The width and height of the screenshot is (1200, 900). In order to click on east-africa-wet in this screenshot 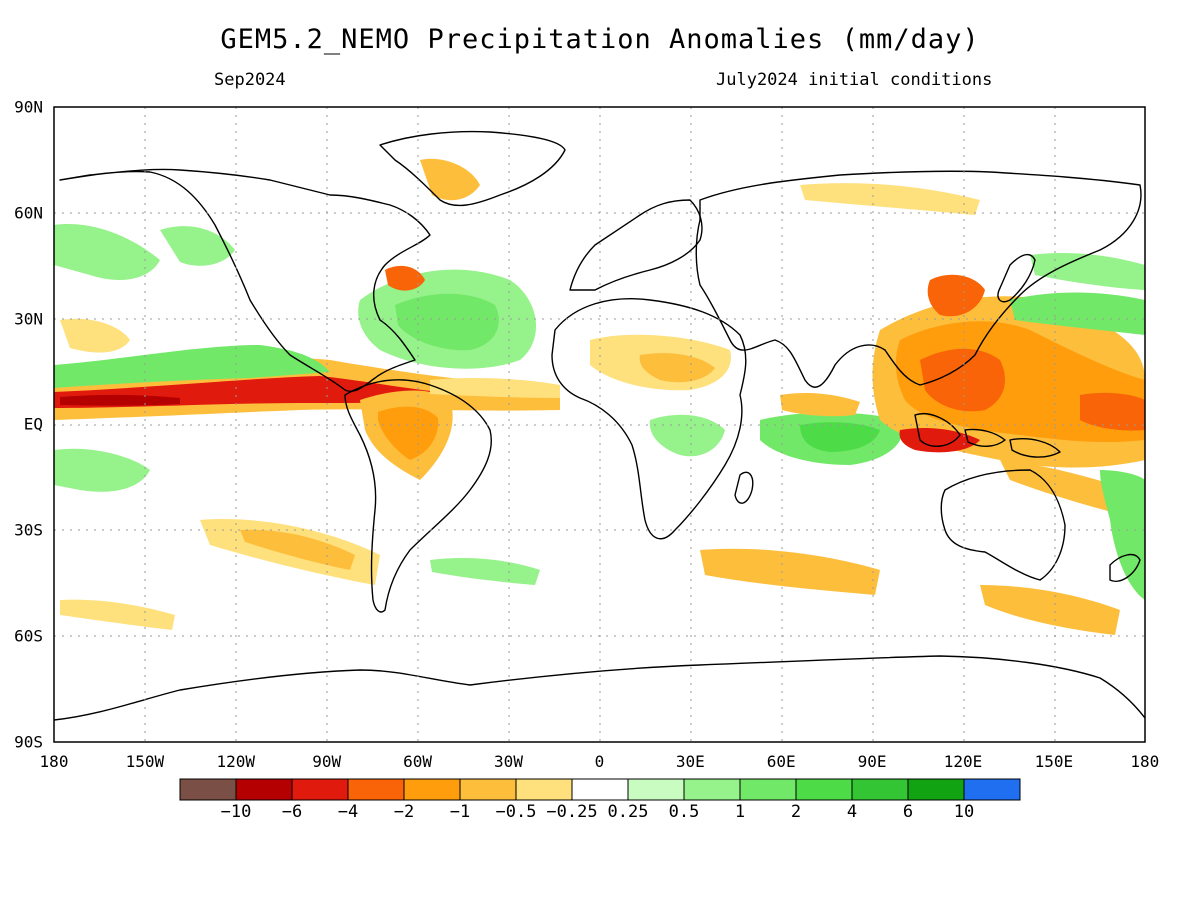, I will do `click(687, 435)`.